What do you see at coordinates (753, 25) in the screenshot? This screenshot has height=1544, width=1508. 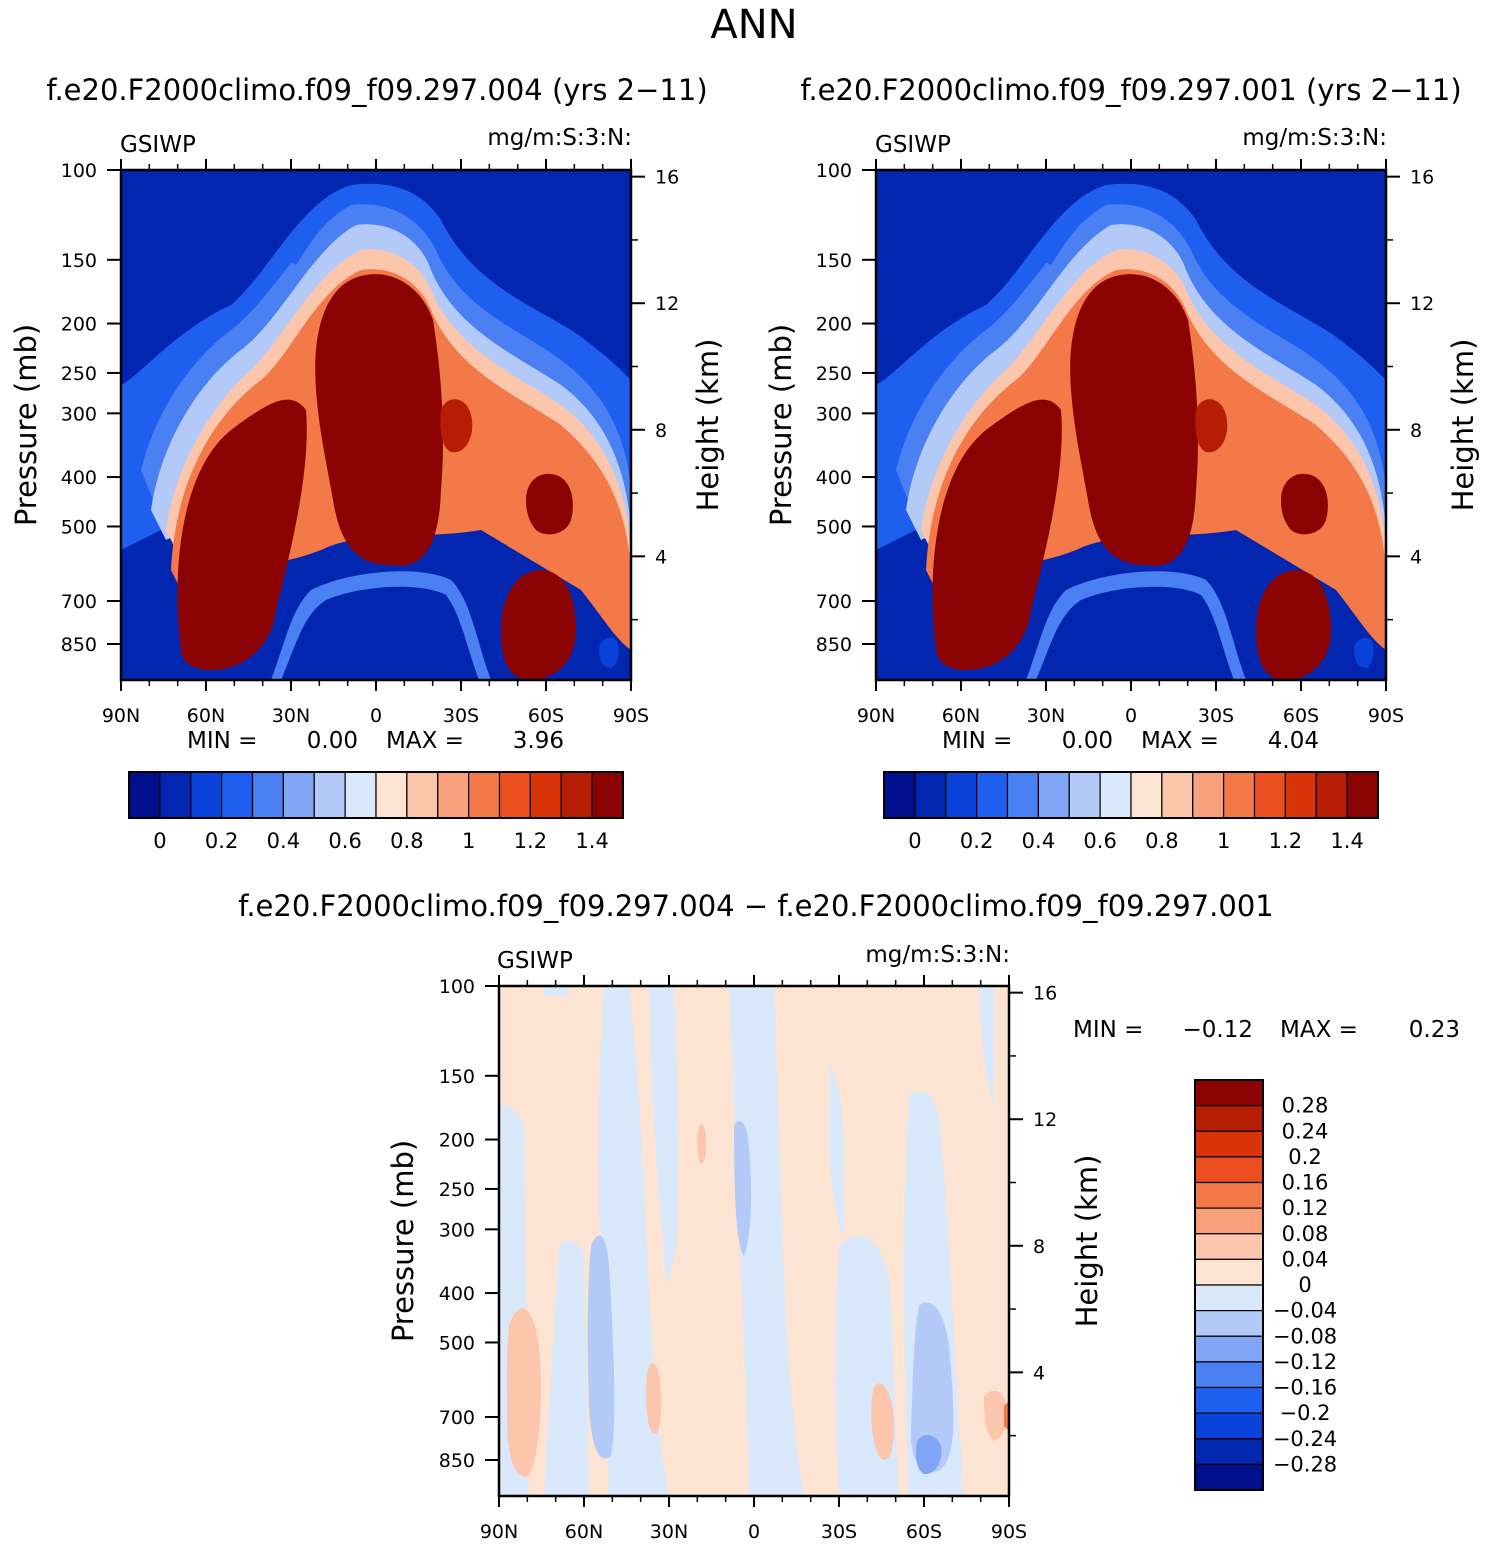 I see `figure-title: ANN` at bounding box center [753, 25].